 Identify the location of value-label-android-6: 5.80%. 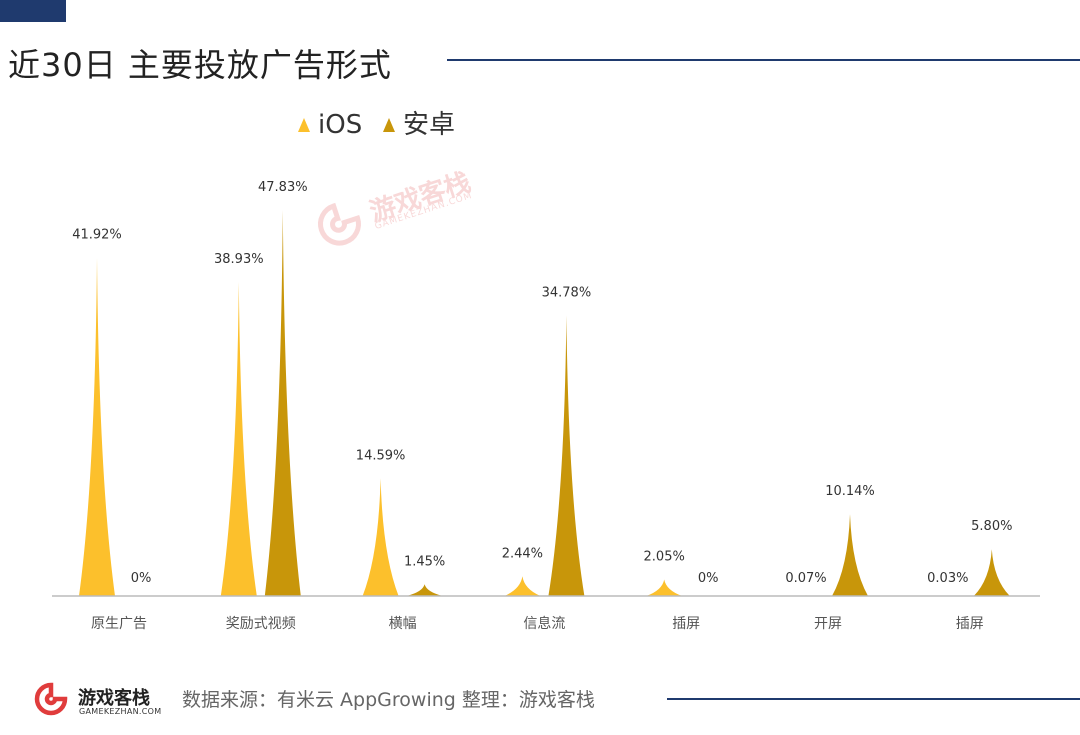
(991, 526).